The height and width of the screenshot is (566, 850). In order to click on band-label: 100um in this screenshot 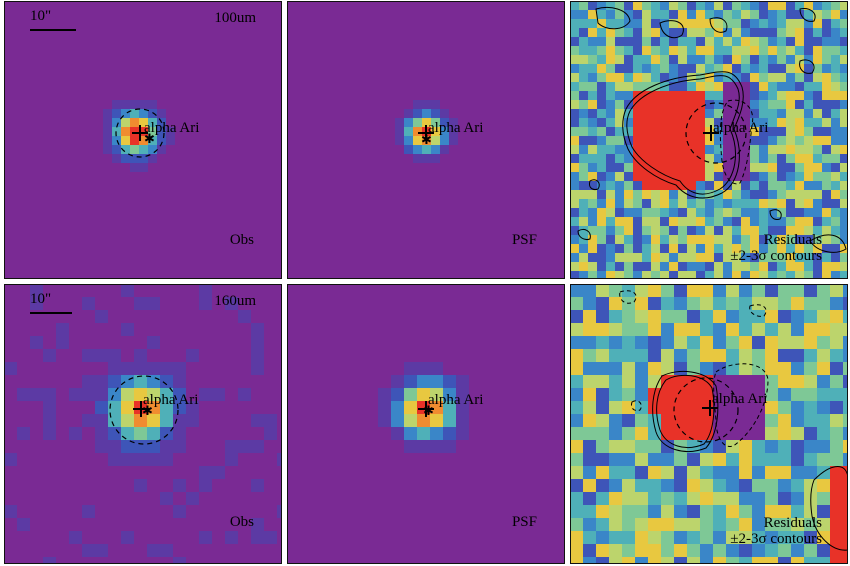, I will do `click(235, 18)`.